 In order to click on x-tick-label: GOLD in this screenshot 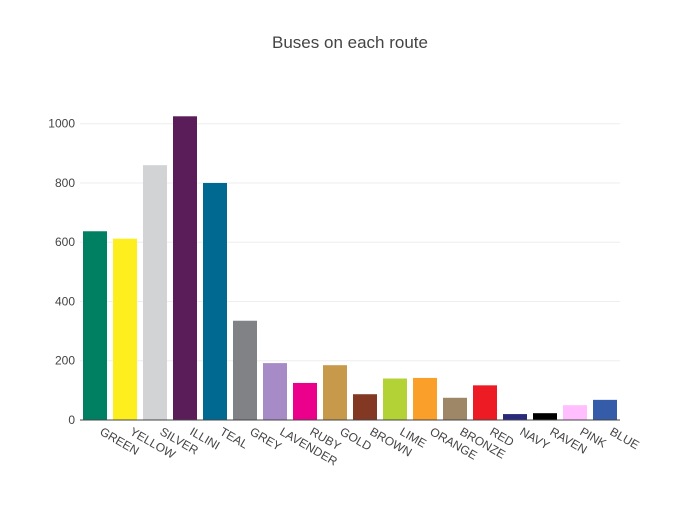, I will do `click(356, 438)`.